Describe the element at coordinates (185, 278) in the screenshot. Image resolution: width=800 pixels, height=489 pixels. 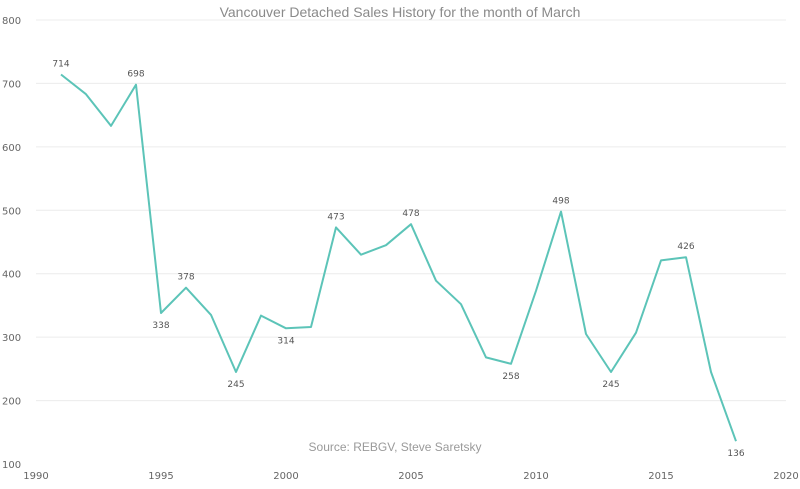
I see `data-label: 378` at that location.